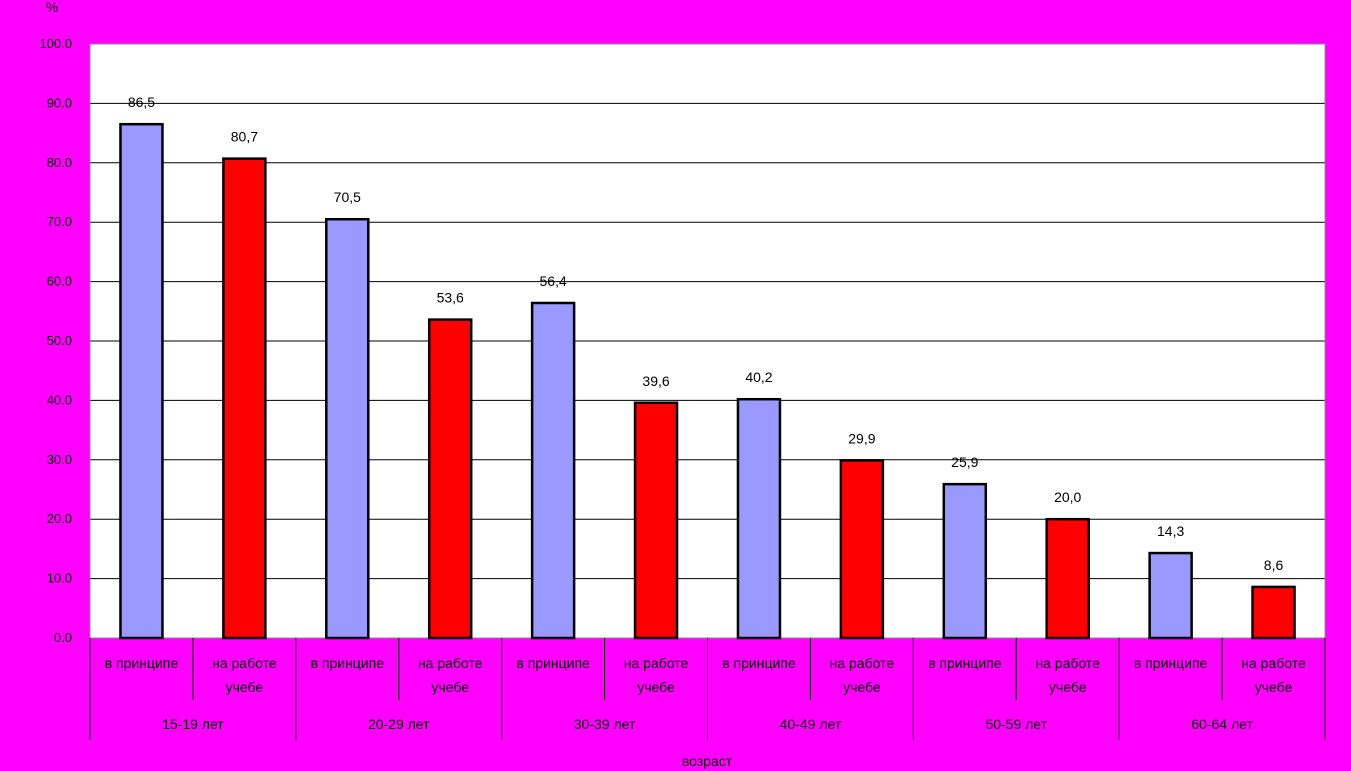 The height and width of the screenshot is (771, 1351). Describe the element at coordinates (59, 281) in the screenshot. I see `y-tick-label: 60.0` at that location.